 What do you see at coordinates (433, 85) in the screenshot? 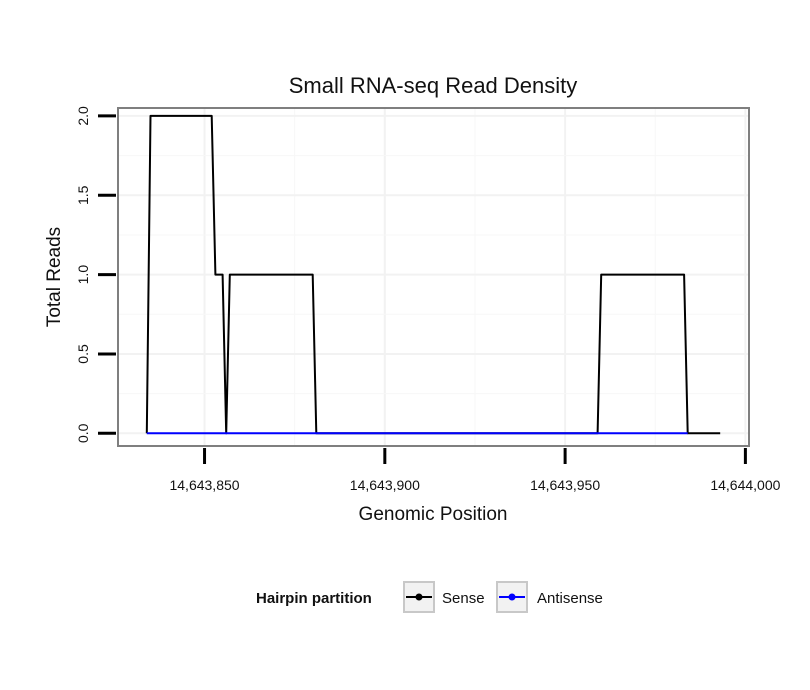
I see `chart-title: Small RNA-seq Read Density` at bounding box center [433, 85].